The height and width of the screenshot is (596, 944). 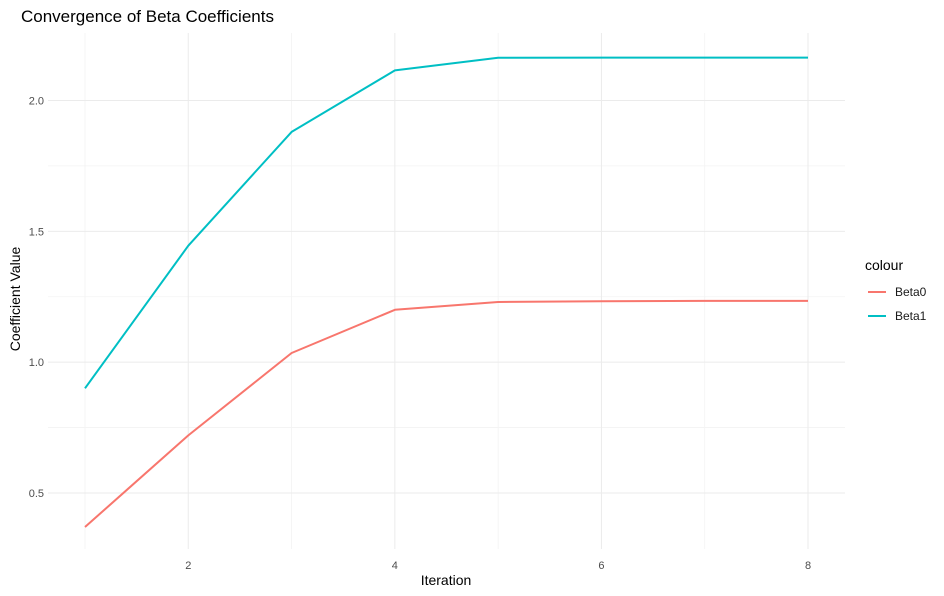 I want to click on y-tick-label: 1.0, so click(x=36, y=363).